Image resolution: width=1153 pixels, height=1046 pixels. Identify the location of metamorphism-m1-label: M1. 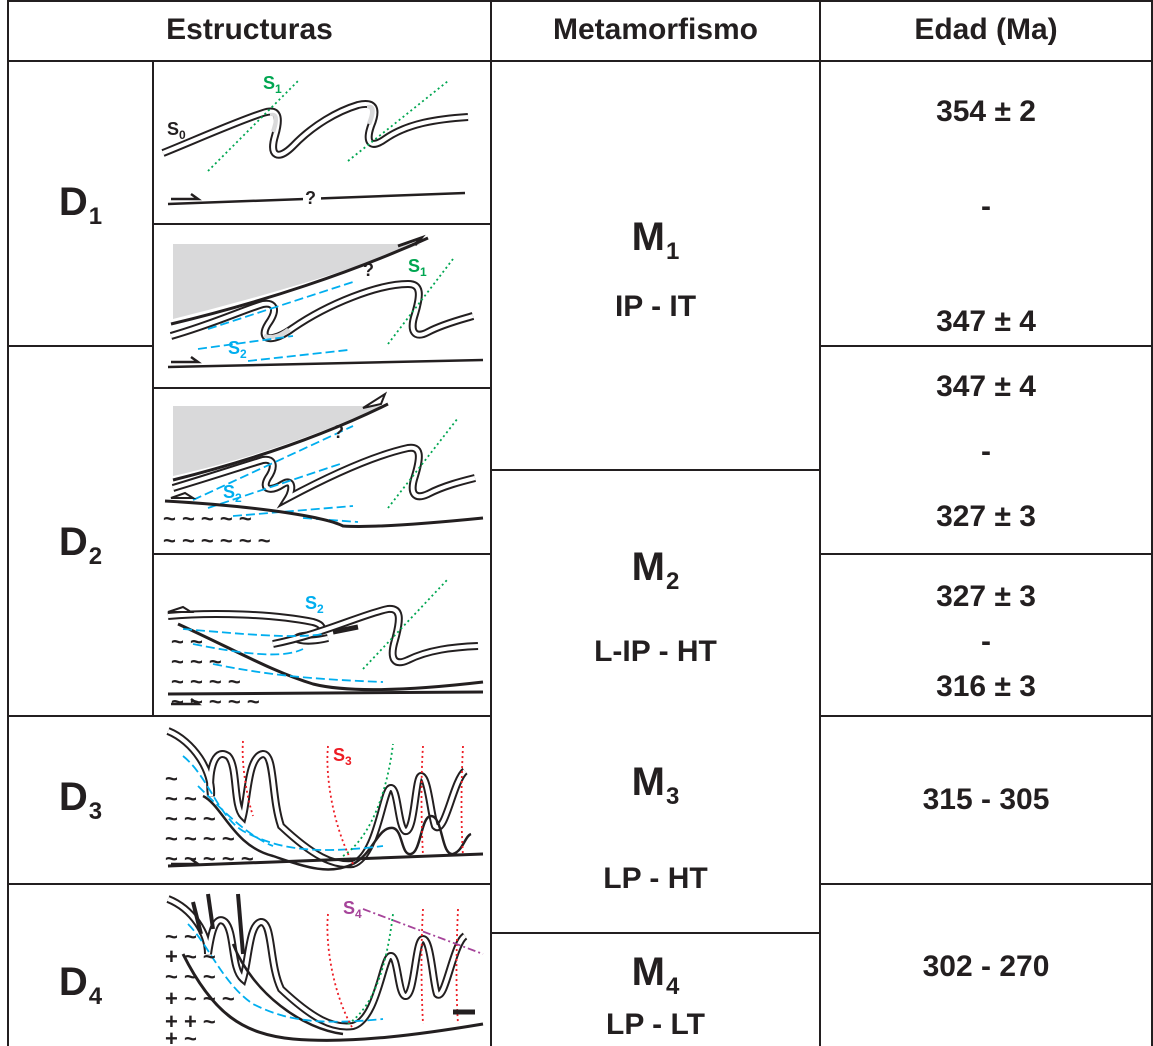
(655, 240).